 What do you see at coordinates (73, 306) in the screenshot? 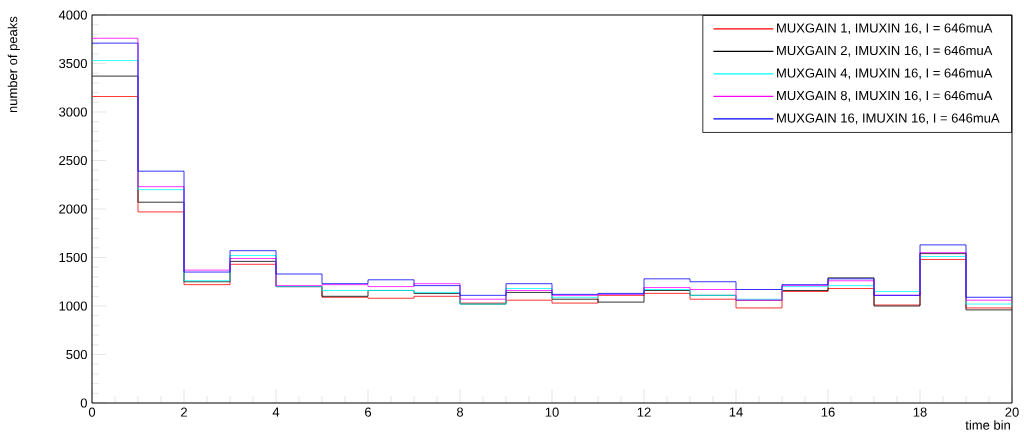
I see `y-tick-label: 1000` at bounding box center [73, 306].